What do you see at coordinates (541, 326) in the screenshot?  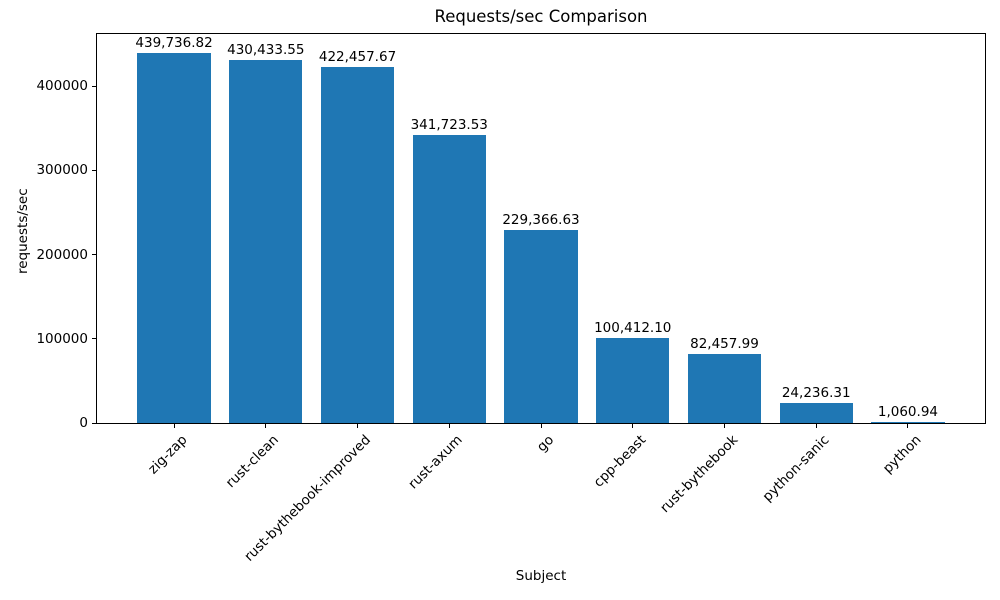 I see `bar-go` at bounding box center [541, 326].